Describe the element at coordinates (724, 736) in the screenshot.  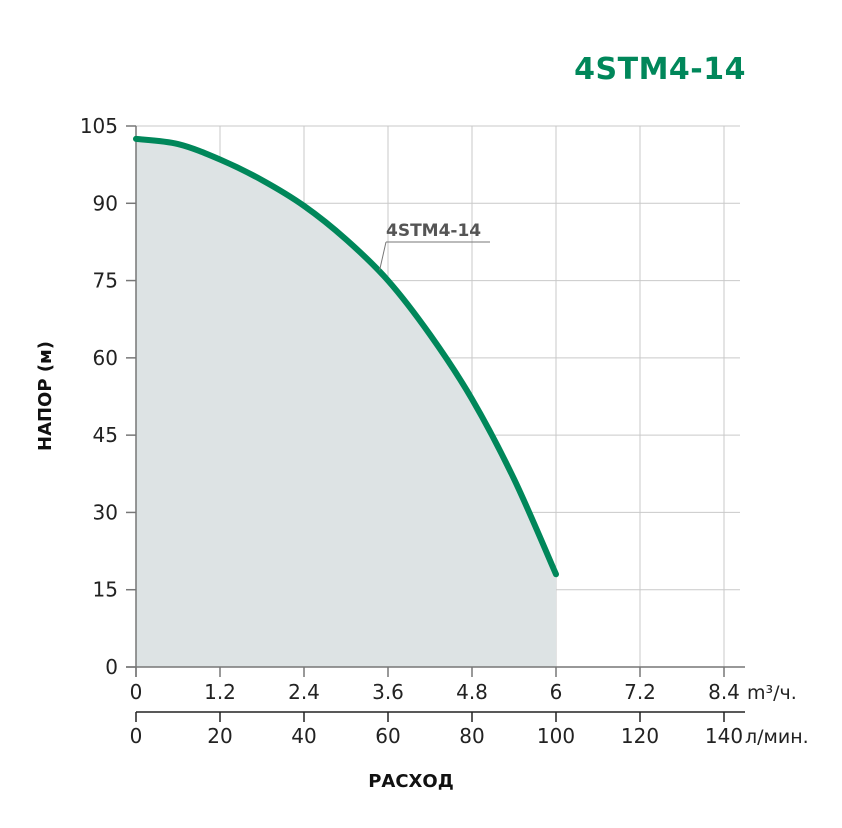
I see `x-secondary-tick-label: 140` at that location.